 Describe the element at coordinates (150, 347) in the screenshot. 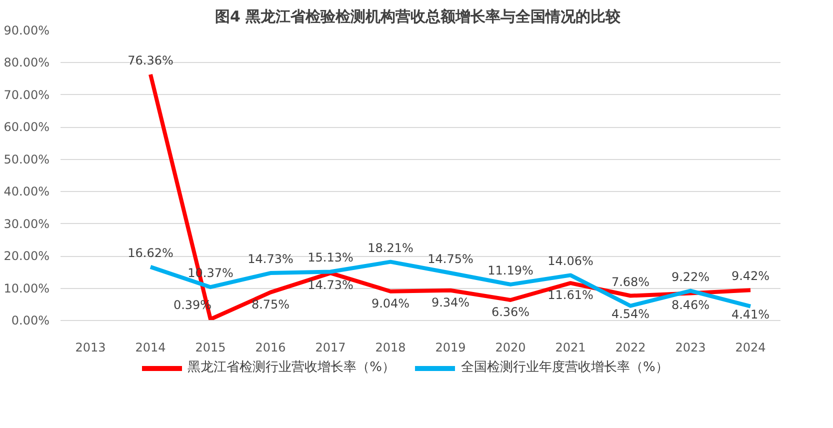

I see `x-tick-label: 2014` at that location.